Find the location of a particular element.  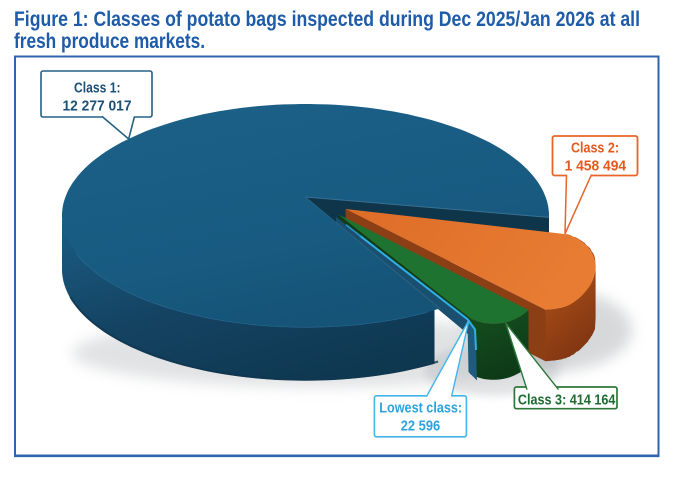

svg-text: Lowest class: is located at coordinates (420, 409).